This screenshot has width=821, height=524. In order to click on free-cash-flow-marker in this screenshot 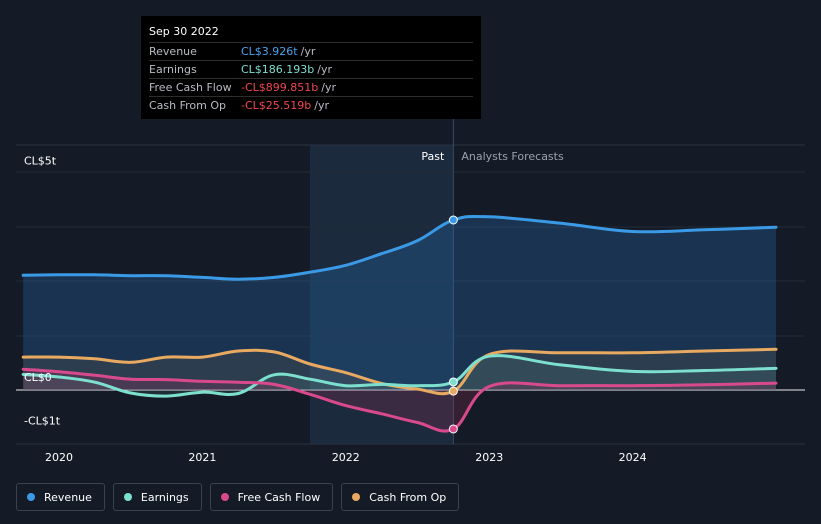, I will do `click(453, 429)`.